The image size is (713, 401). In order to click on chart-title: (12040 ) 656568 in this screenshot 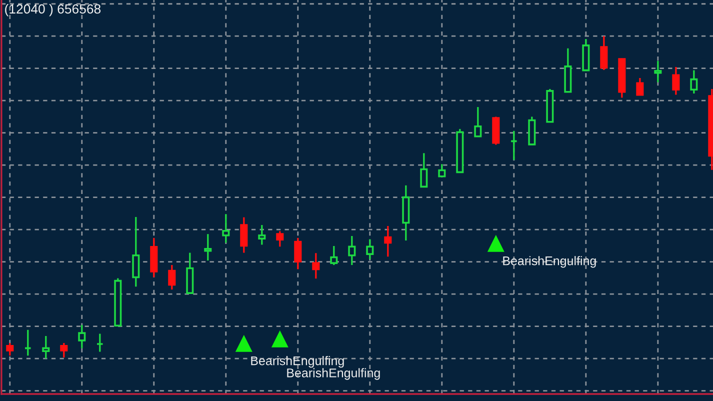, I will do `click(53, 10)`.